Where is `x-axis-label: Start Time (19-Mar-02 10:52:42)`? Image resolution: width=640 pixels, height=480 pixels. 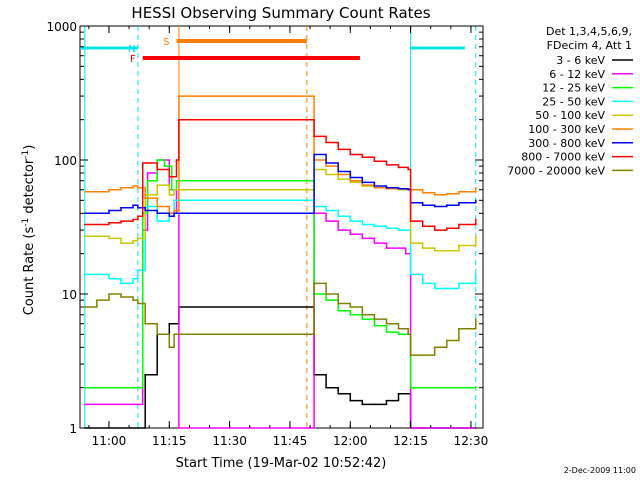 x-axis-label: Start Time (19-Mar-02 10:52:42) is located at coordinates (281, 463).